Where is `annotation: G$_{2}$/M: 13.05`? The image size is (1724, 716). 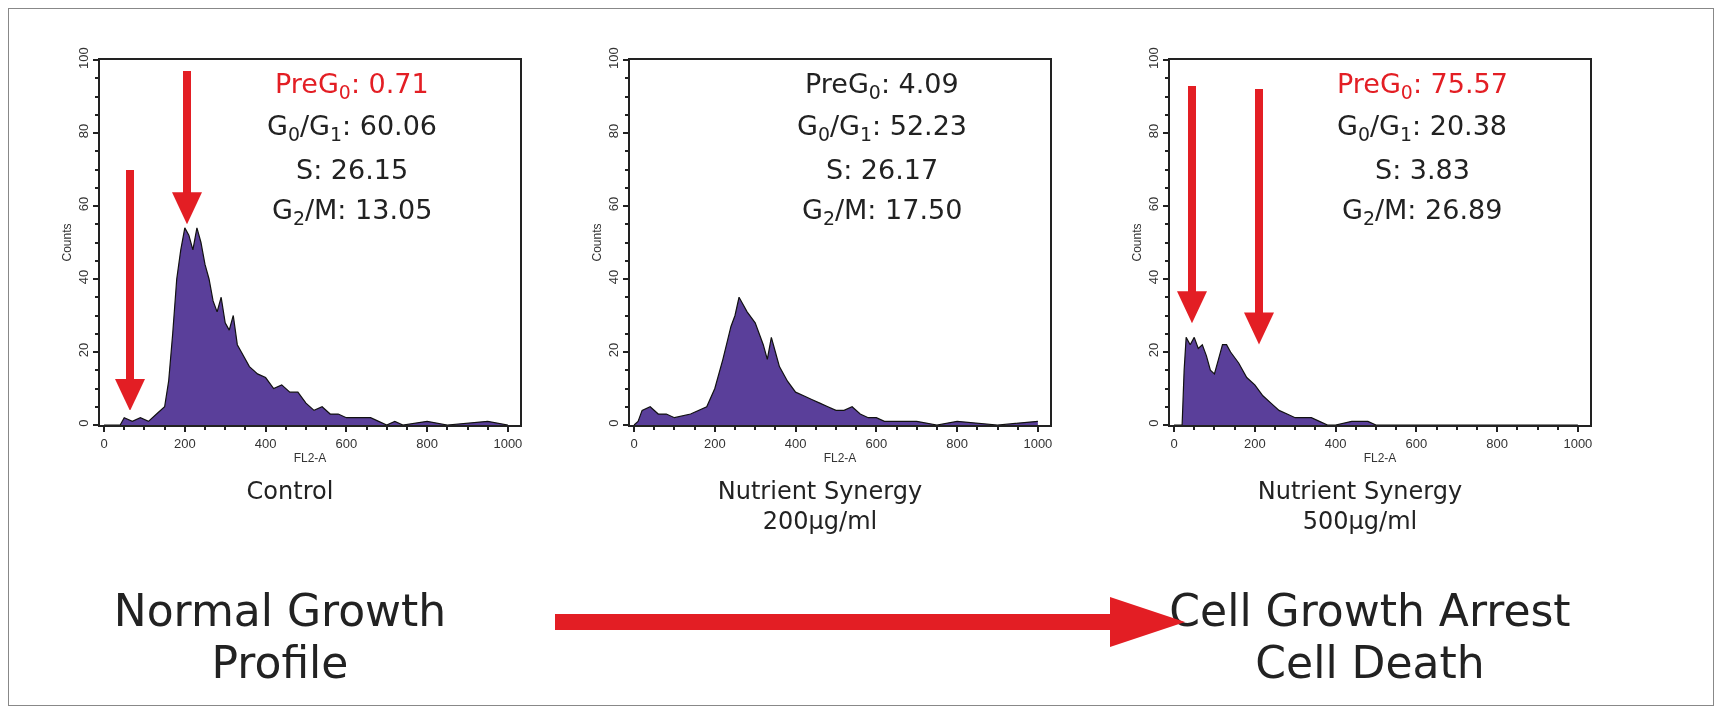
annotation: G$_{2}$/M: 13.05 is located at coordinates (352, 211).